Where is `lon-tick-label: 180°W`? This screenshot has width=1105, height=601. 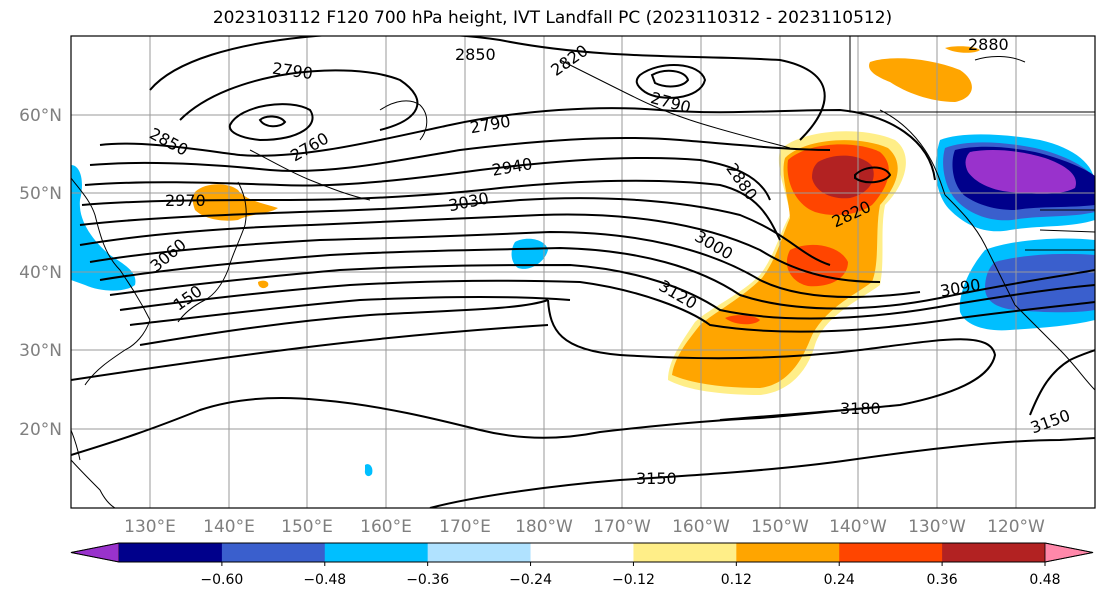 lon-tick-label: 180°W is located at coordinates (544, 527).